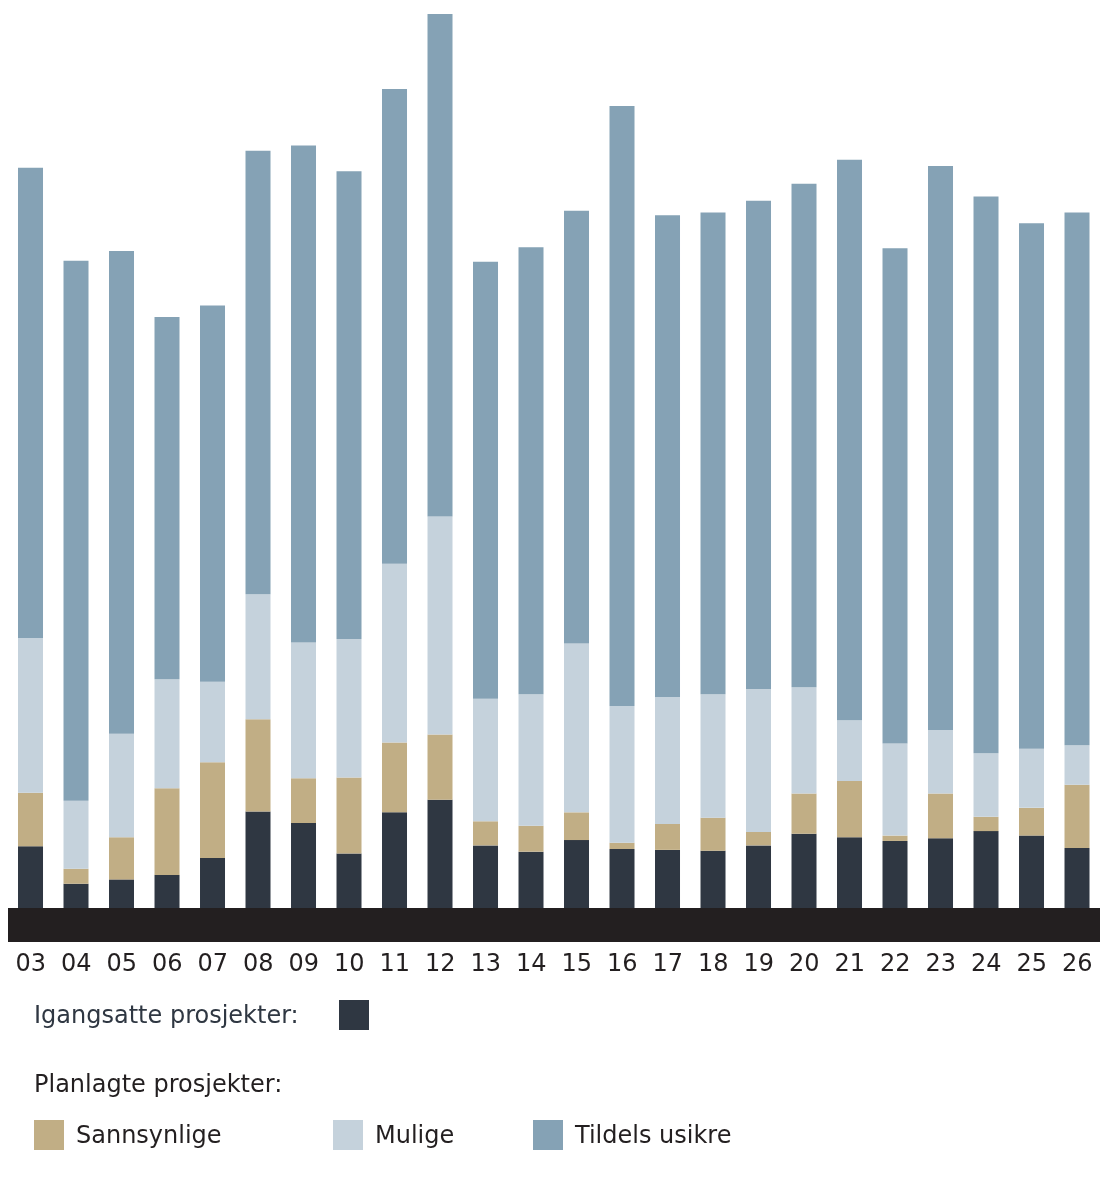  What do you see at coordinates (213, 963) in the screenshot?
I see `x-tick-label: 07` at bounding box center [213, 963].